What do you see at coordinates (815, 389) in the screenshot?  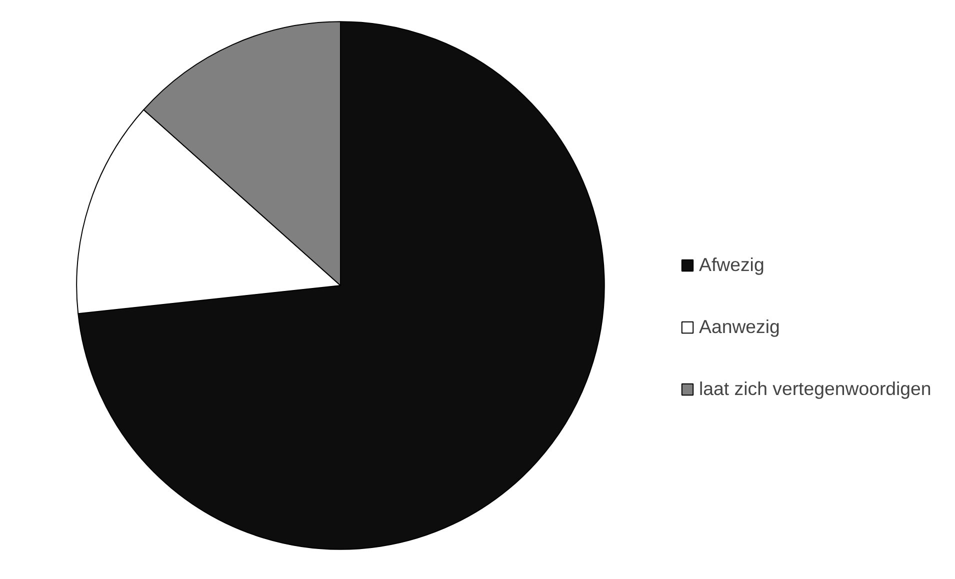 I see `legend-label: laat zich vertegenwoordigen` at bounding box center [815, 389].